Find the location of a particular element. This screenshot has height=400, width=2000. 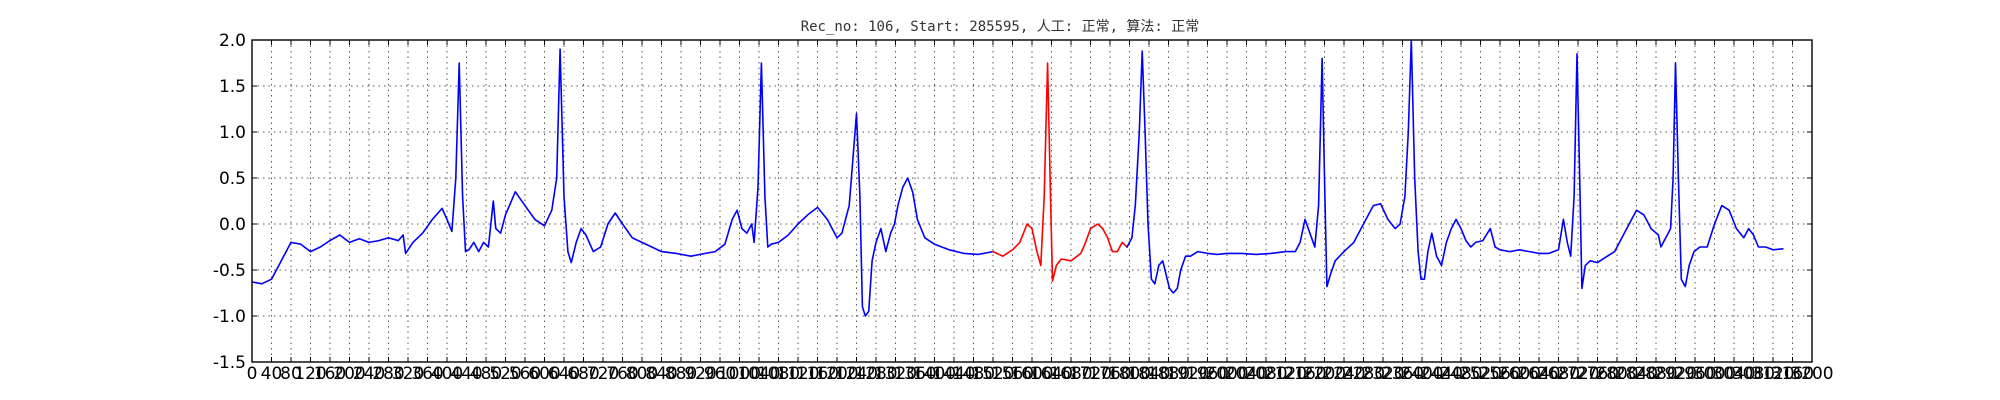

x-tick-label: 800 is located at coordinates (642, 374).